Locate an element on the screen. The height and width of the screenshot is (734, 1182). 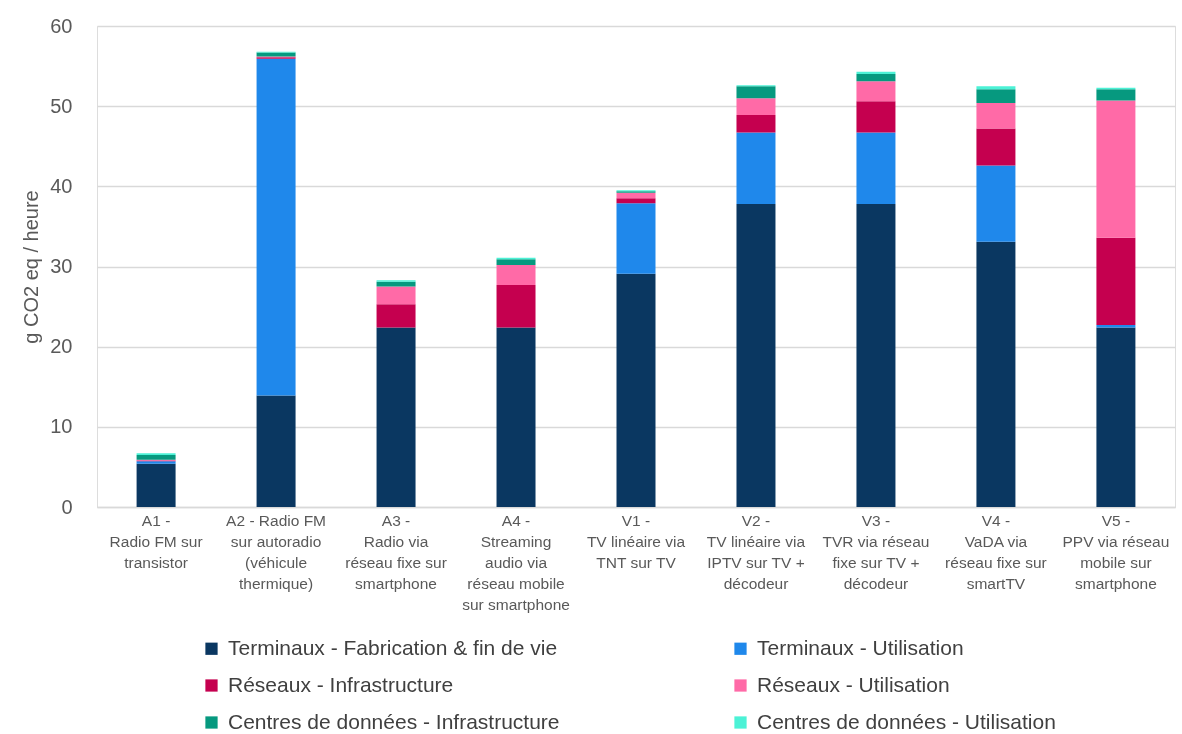
legend-label: Réseaux - Infrastructure is located at coordinates (341, 684).